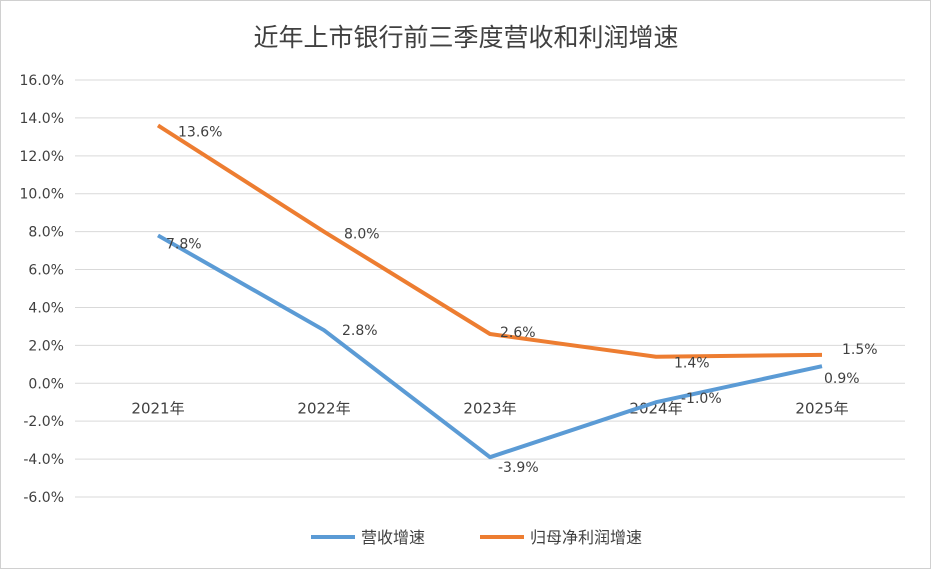 The height and width of the screenshot is (569, 931). I want to click on y-tick-label: -4.0%, so click(43, 460).